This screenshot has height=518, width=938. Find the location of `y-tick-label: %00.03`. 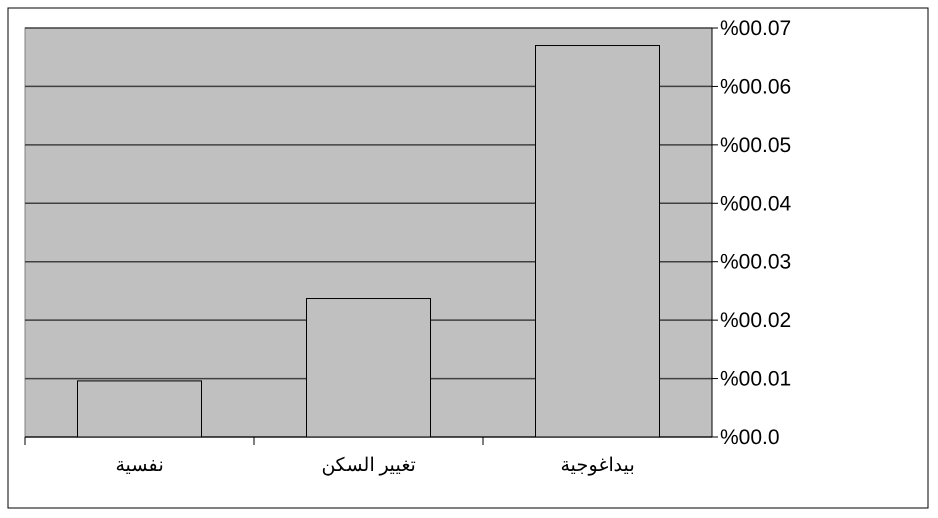

y-tick-label: %00.03 is located at coordinates (756, 262).